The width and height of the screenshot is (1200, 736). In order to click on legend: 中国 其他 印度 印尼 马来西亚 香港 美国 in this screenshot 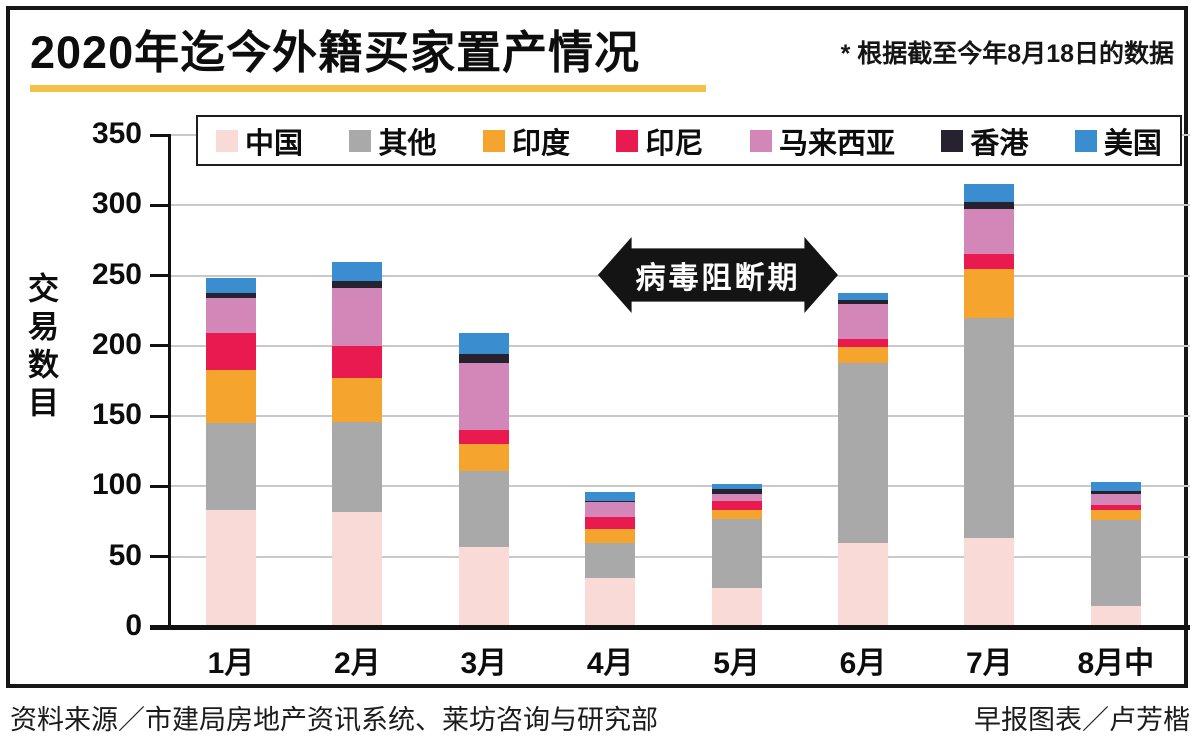, I will do `click(689, 140)`.